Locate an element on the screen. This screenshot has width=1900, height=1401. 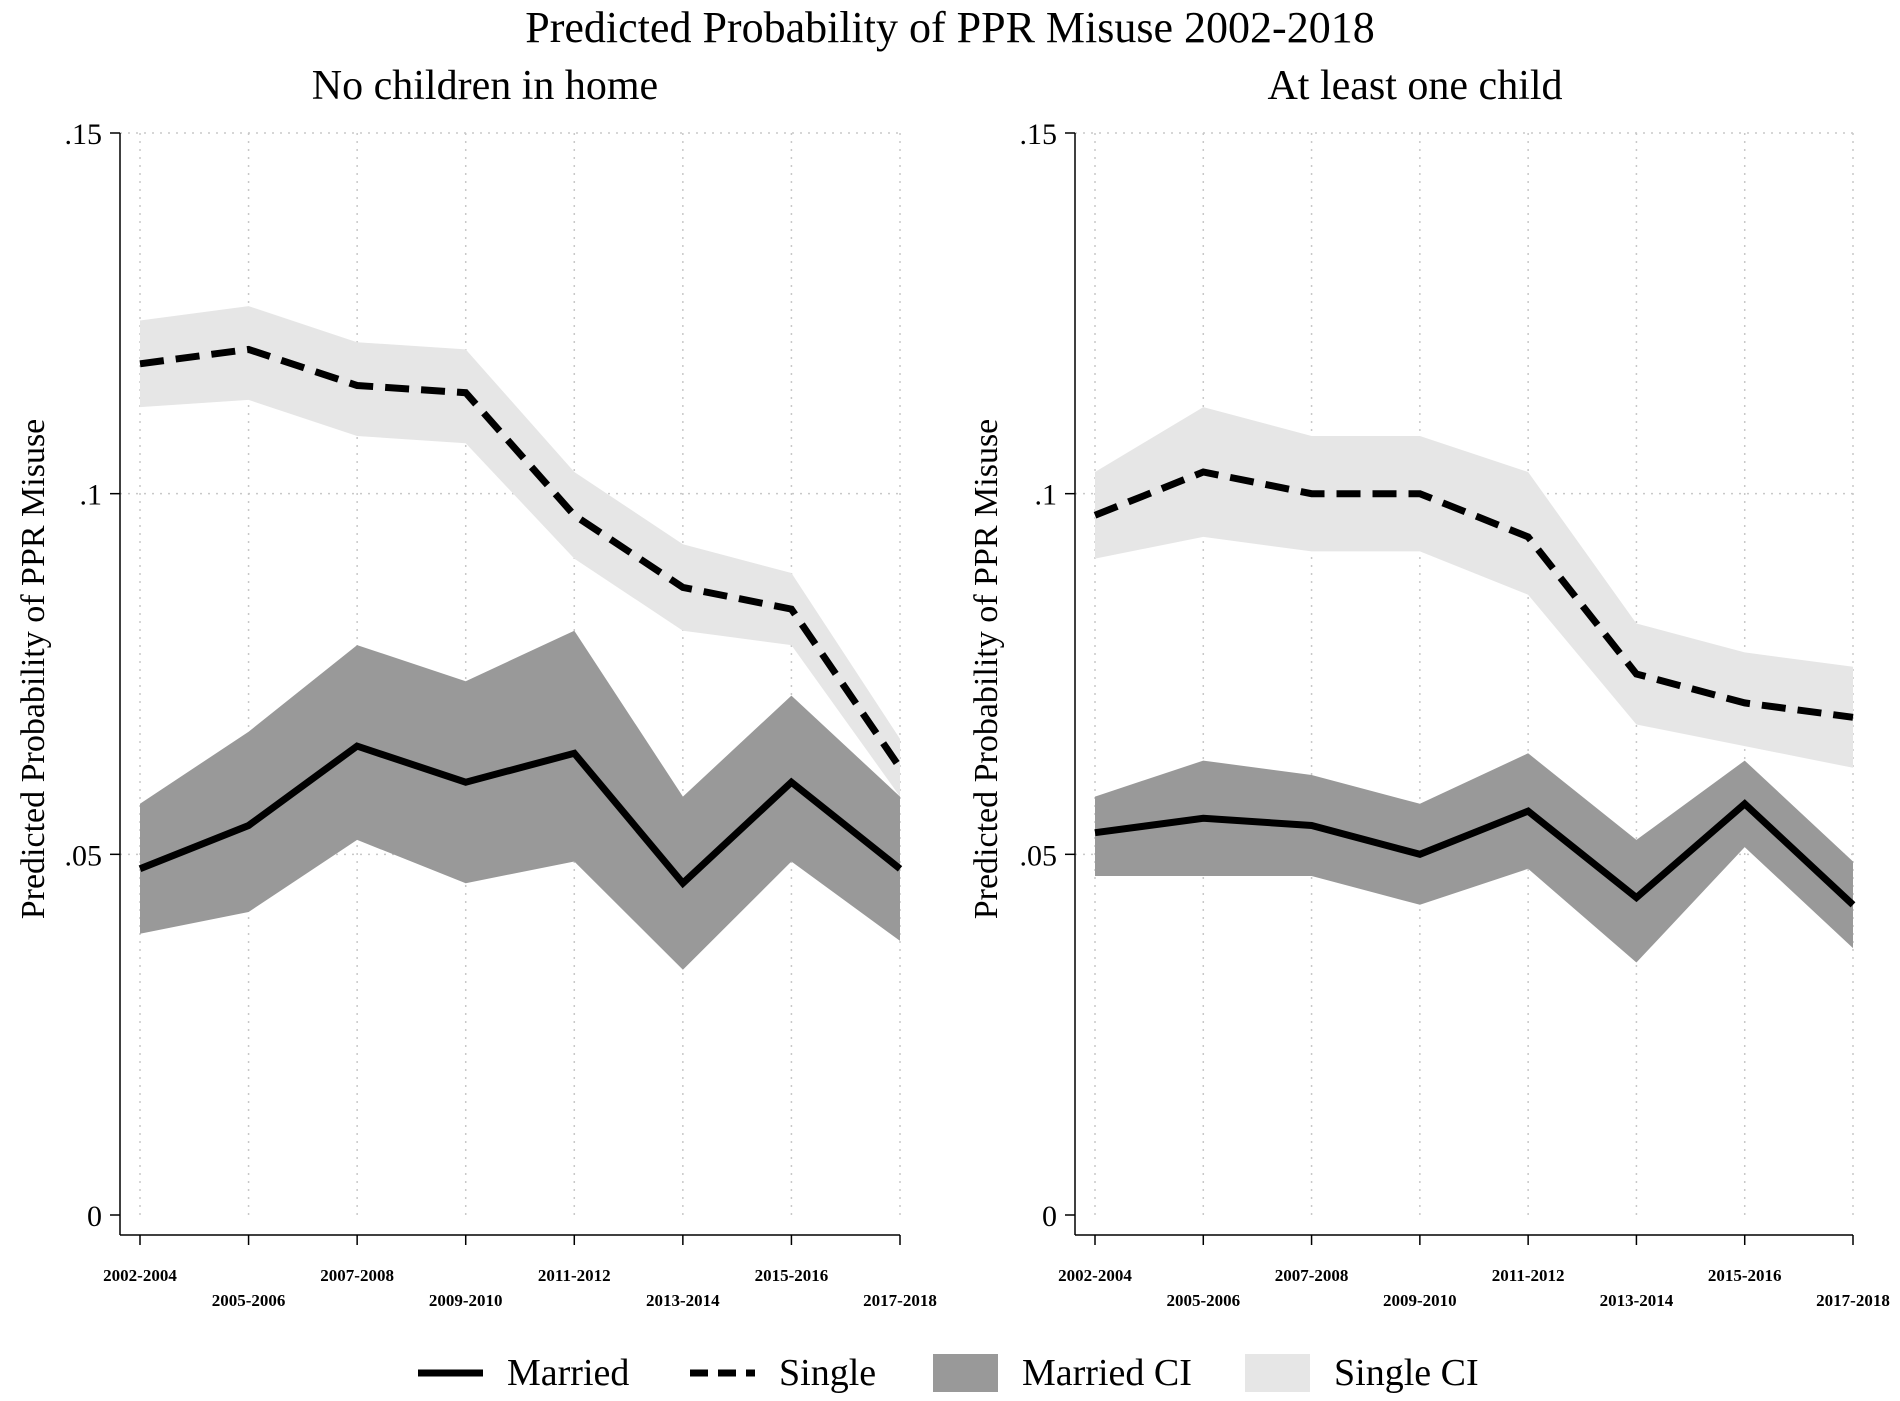
legend-swatch-married-ci is located at coordinates (965, 1373).